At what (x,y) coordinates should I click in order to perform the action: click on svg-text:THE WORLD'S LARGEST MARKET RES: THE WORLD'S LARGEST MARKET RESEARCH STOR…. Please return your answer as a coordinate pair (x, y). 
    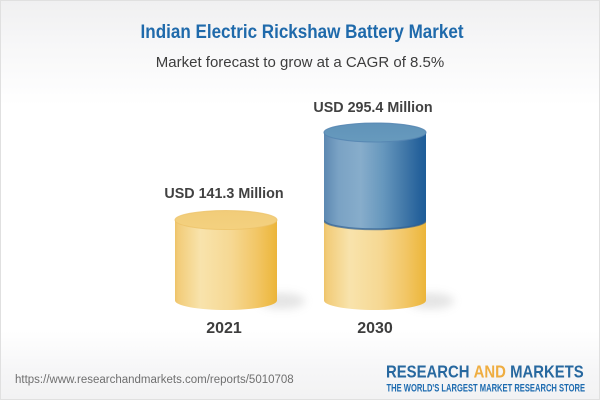
    Looking at the image, I should click on (486, 388).